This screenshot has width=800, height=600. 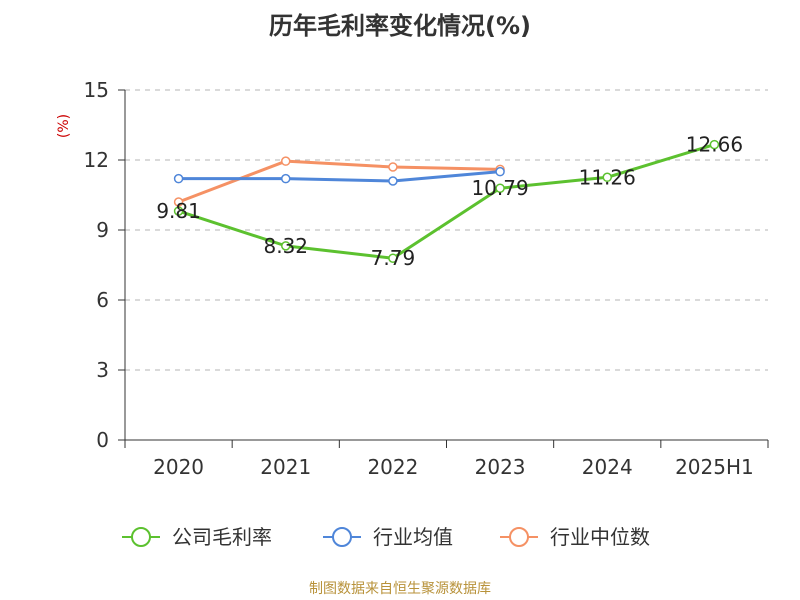 What do you see at coordinates (400, 26) in the screenshot?
I see `chart-title: 历年毛利率变化情况(%)` at bounding box center [400, 26].